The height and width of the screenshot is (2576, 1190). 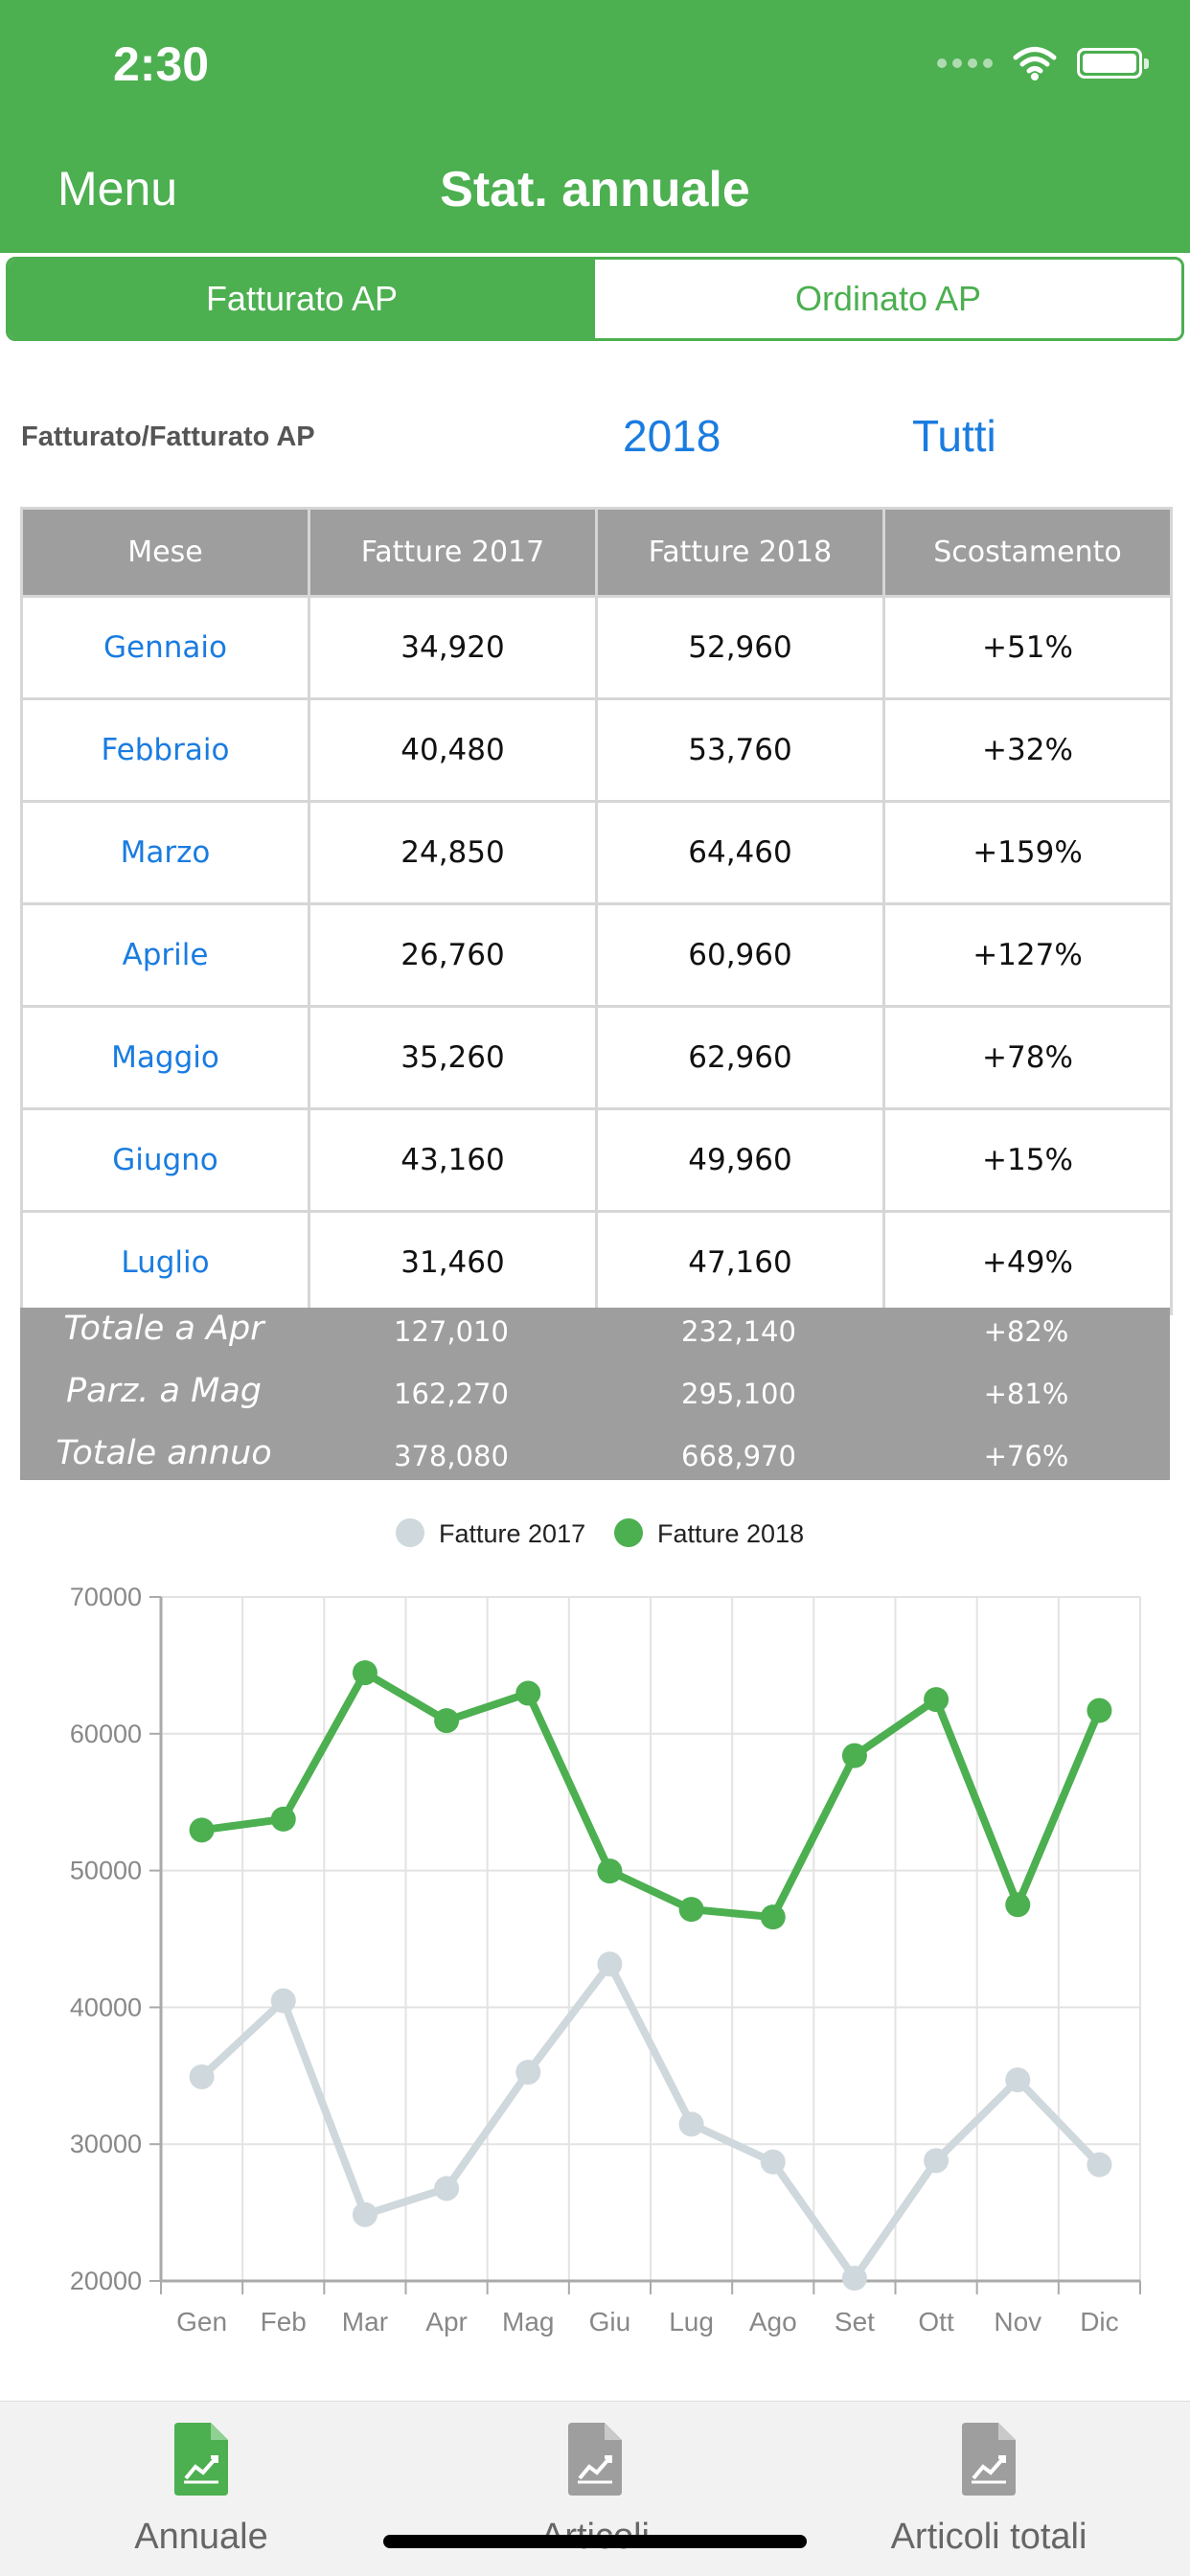 I want to click on cell-delta: +51%, so click(x=1028, y=648).